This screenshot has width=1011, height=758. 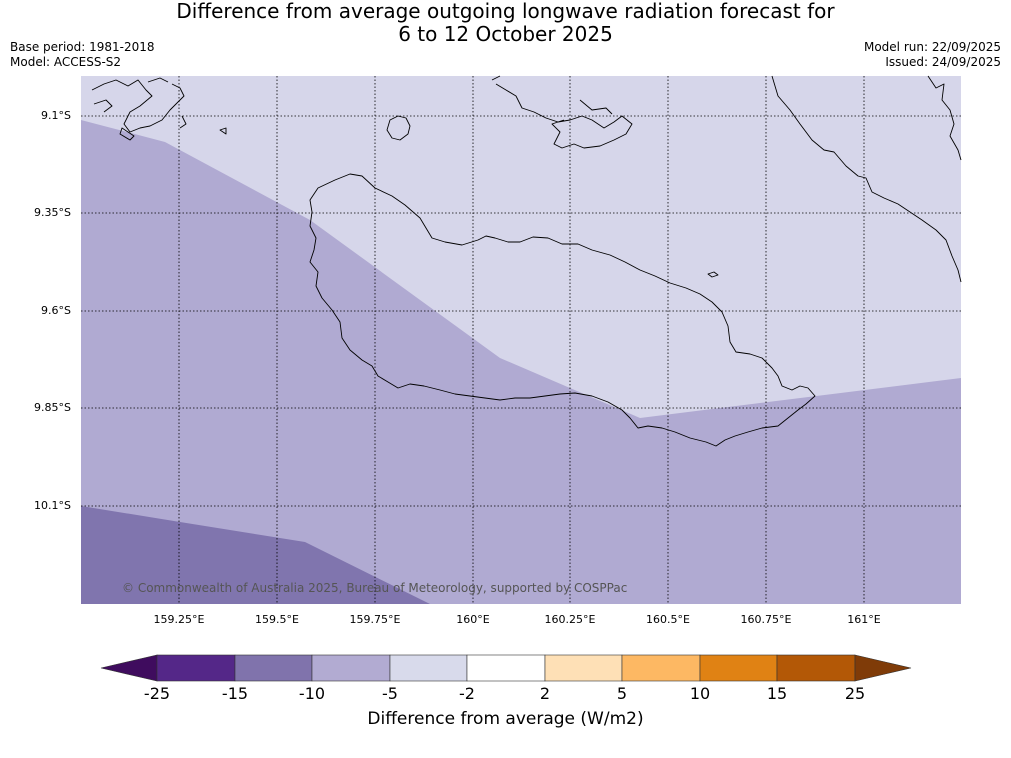 What do you see at coordinates (235, 693) in the screenshot?
I see `colorbar-tick-2: -15` at bounding box center [235, 693].